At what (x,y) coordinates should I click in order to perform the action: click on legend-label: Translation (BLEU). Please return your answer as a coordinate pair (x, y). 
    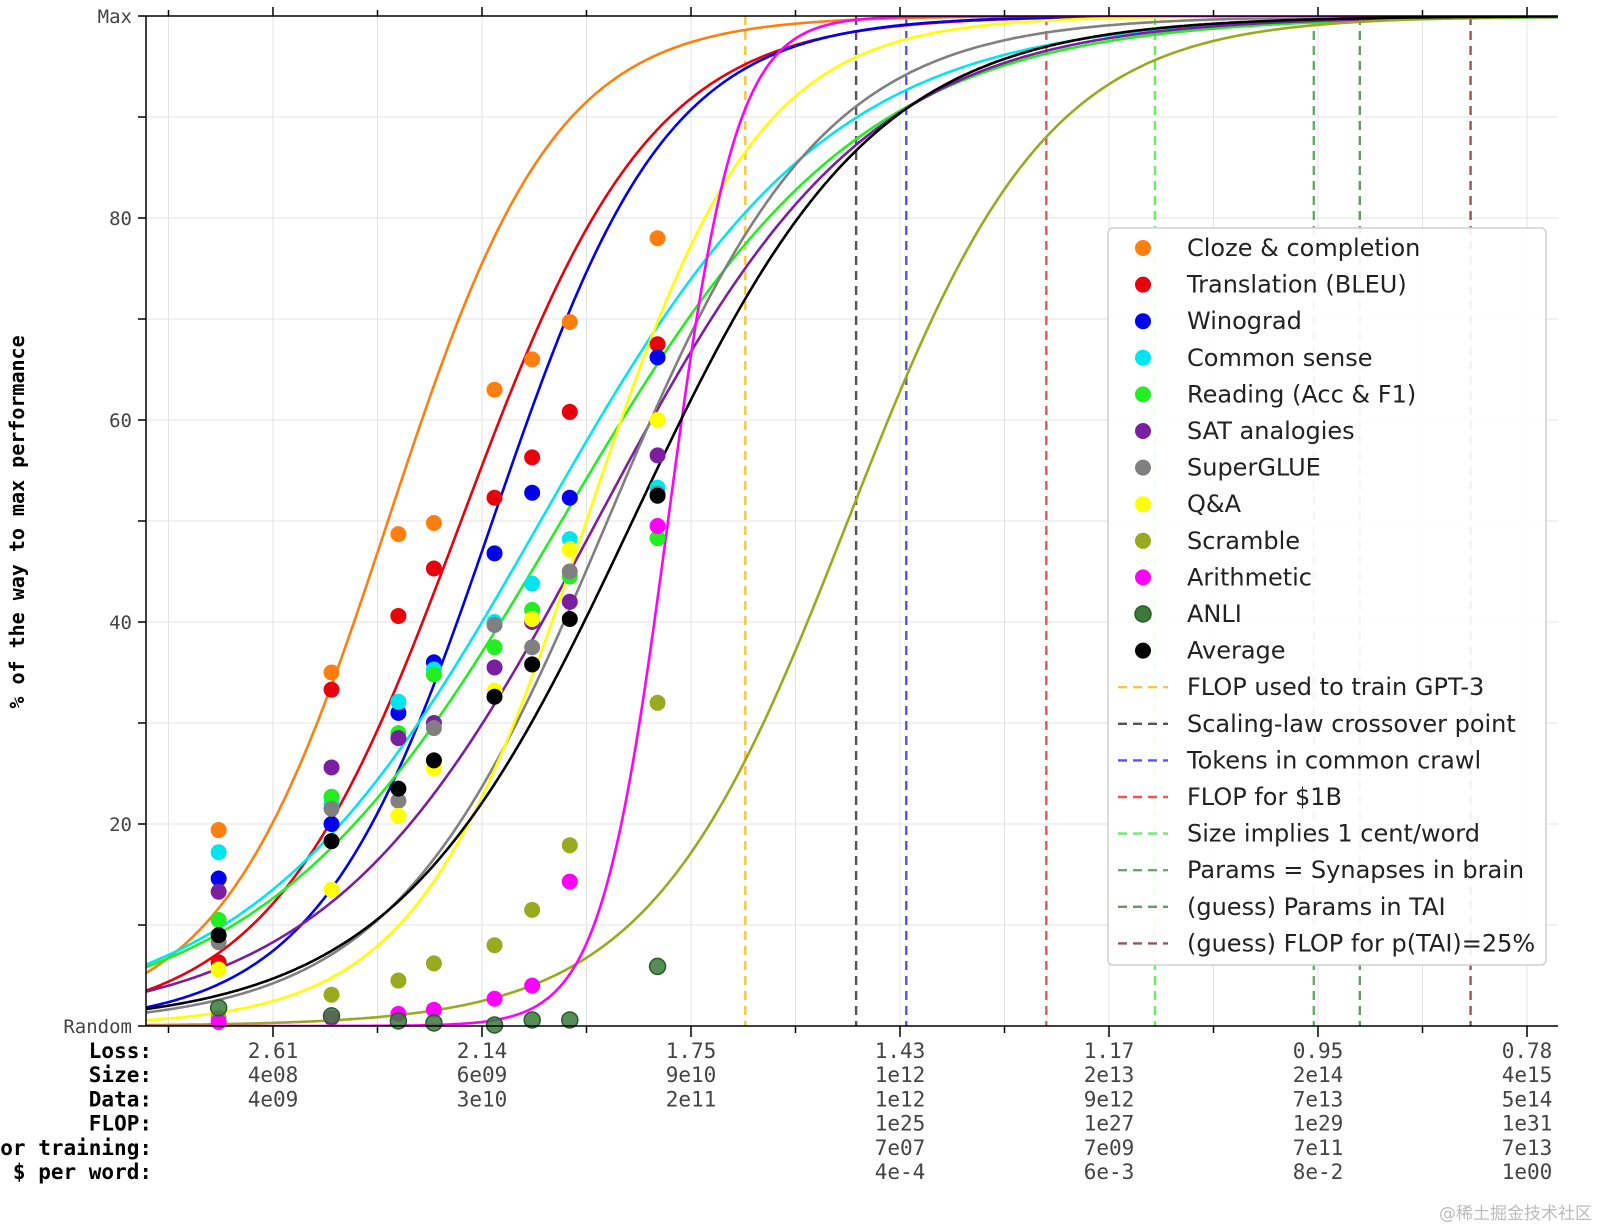
    Looking at the image, I should click on (1296, 285).